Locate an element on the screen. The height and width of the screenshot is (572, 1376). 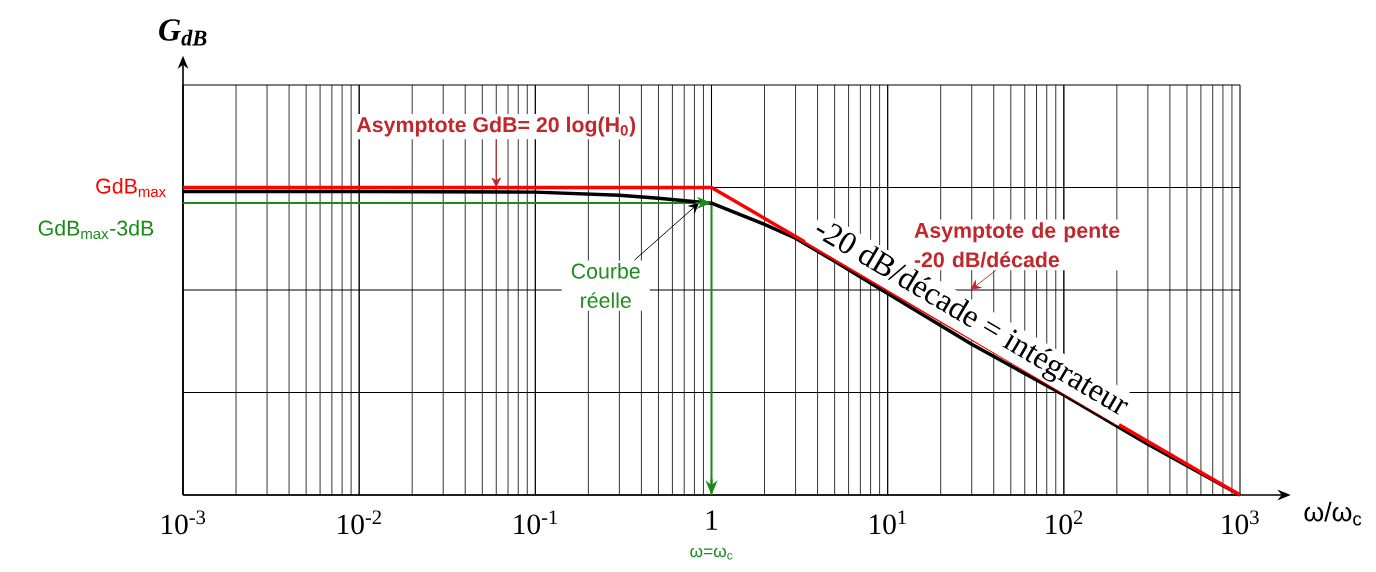
y-axis-title: G$_{dB}$ is located at coordinates (183, 32).